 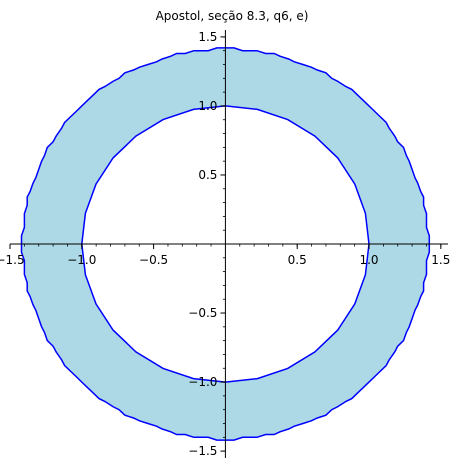 What do you see at coordinates (207, 37) in the screenshot?
I see `y-tick-label: 1.5` at bounding box center [207, 37].